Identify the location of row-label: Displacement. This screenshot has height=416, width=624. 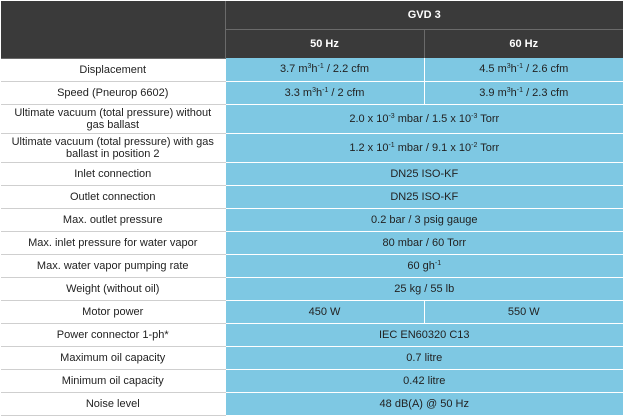
(113, 70).